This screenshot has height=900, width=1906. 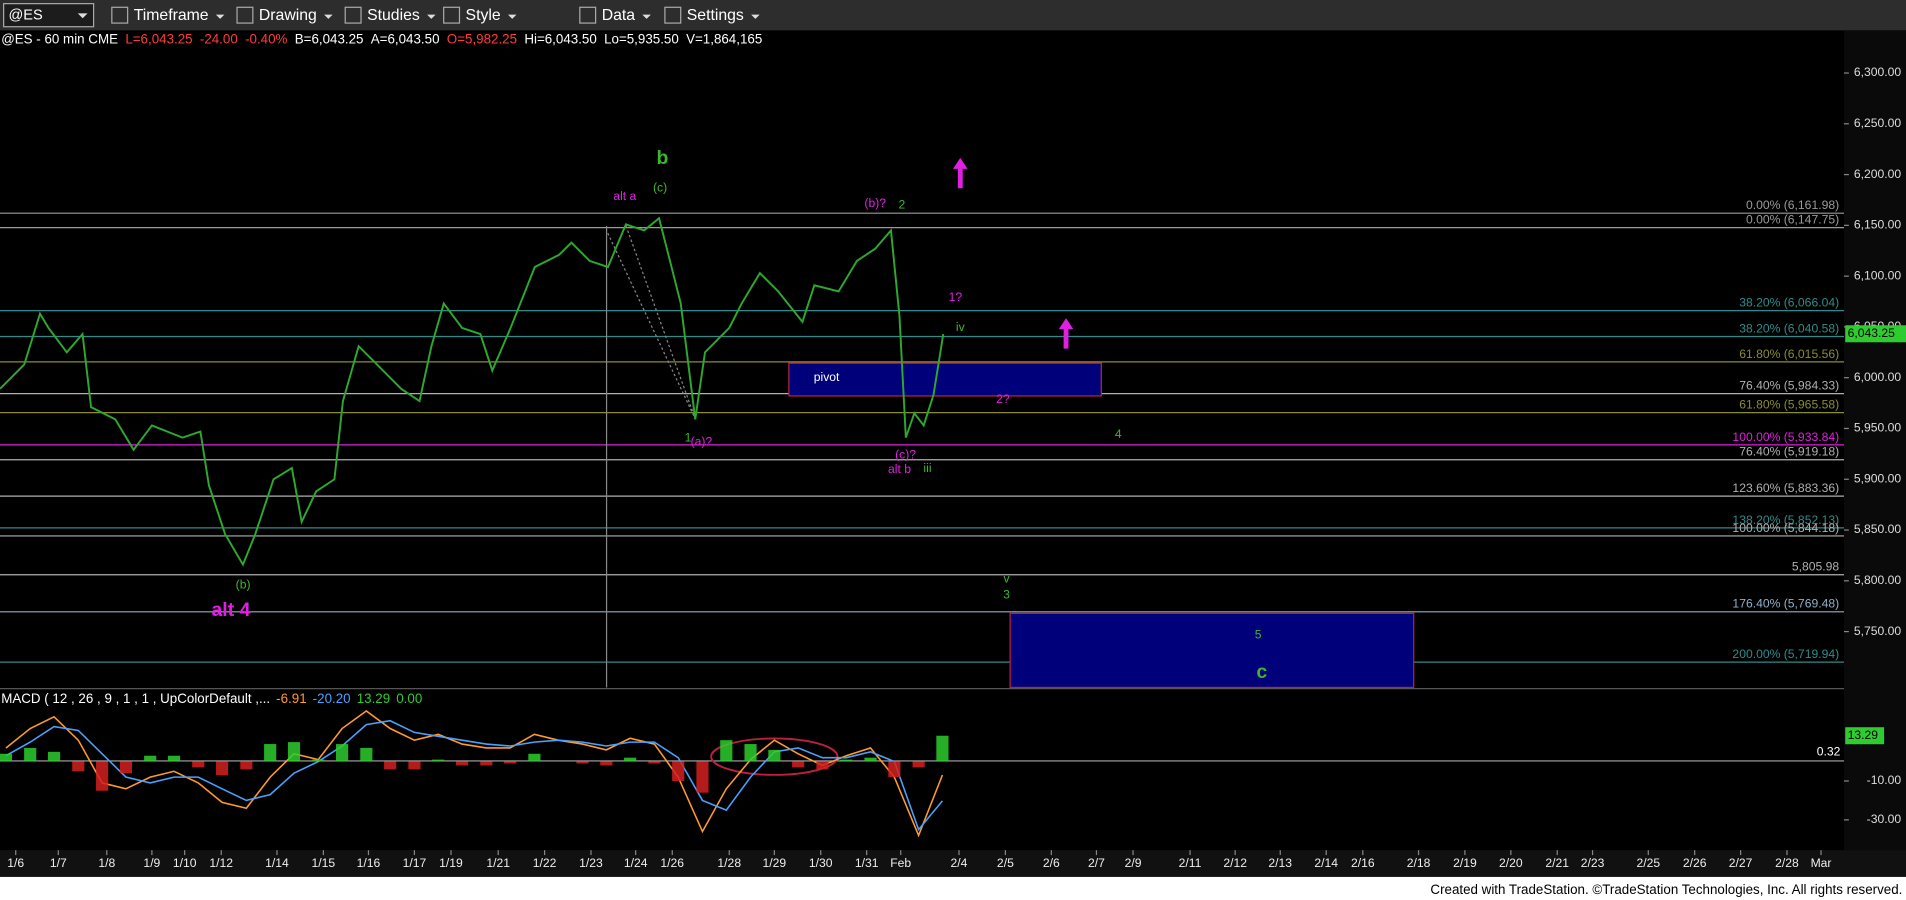 I want to click on x-tick-label: 2/27, so click(x=1741, y=863).